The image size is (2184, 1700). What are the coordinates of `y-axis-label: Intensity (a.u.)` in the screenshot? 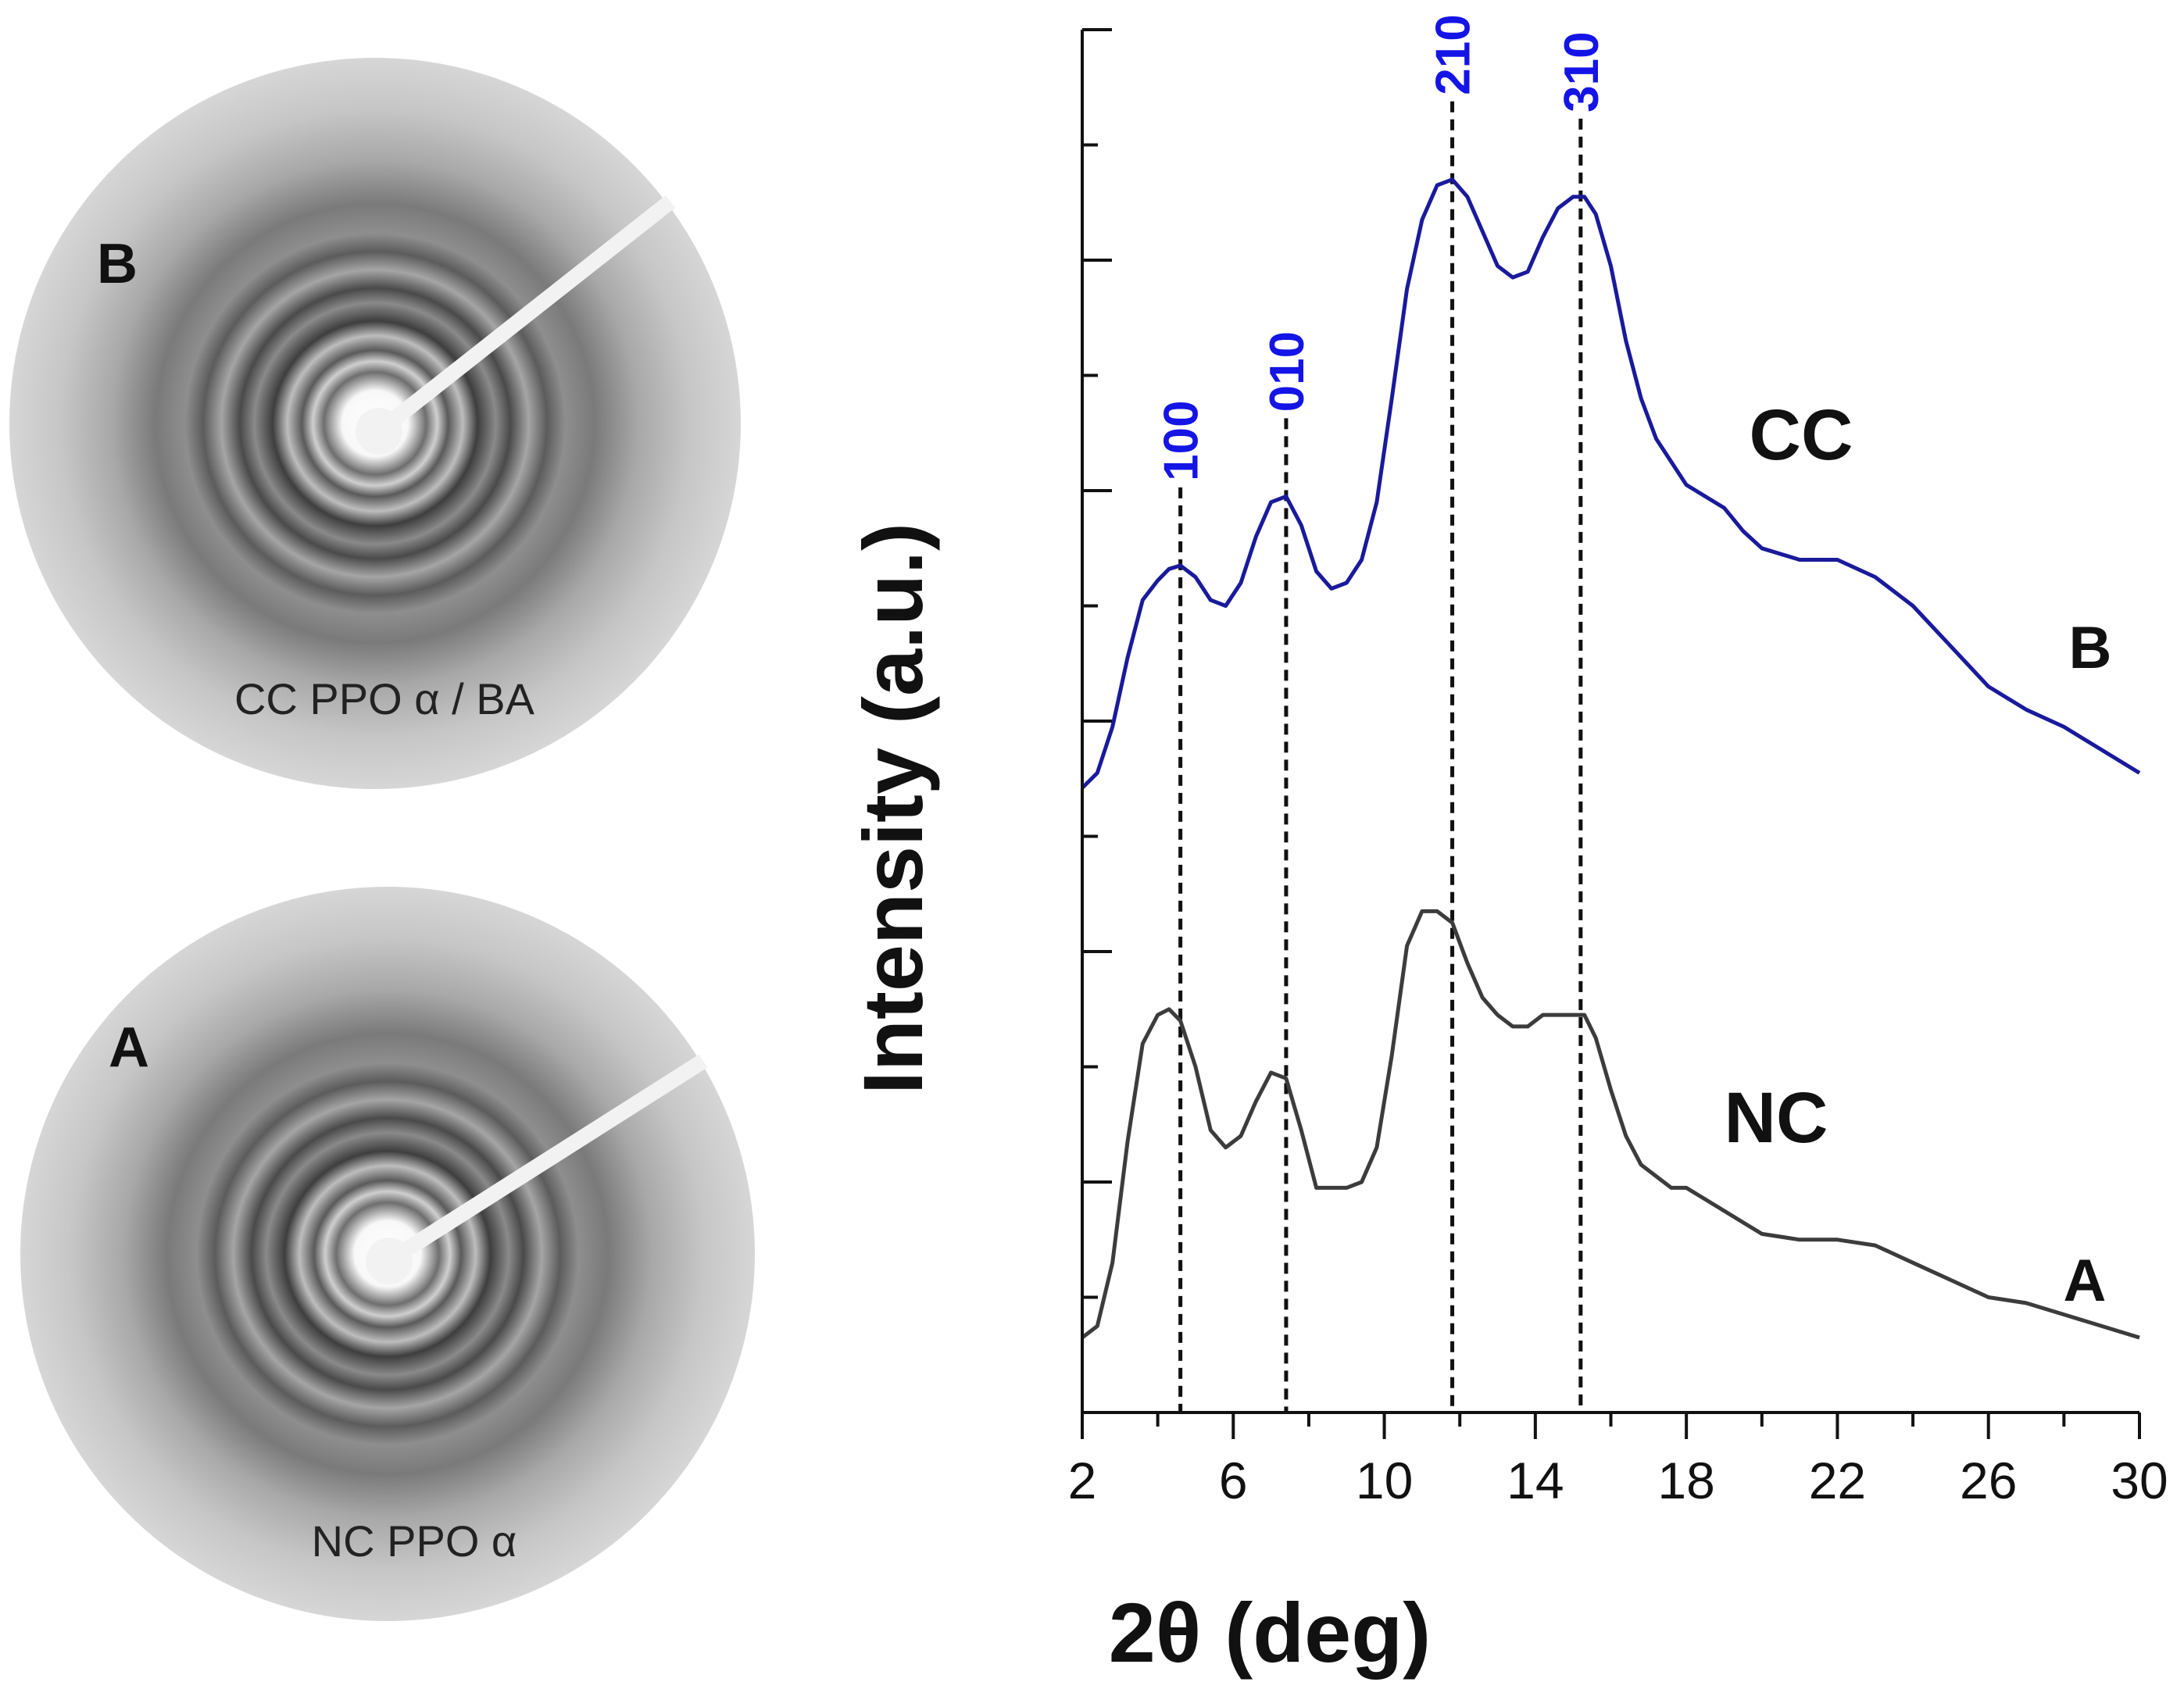 It's located at (892, 809).